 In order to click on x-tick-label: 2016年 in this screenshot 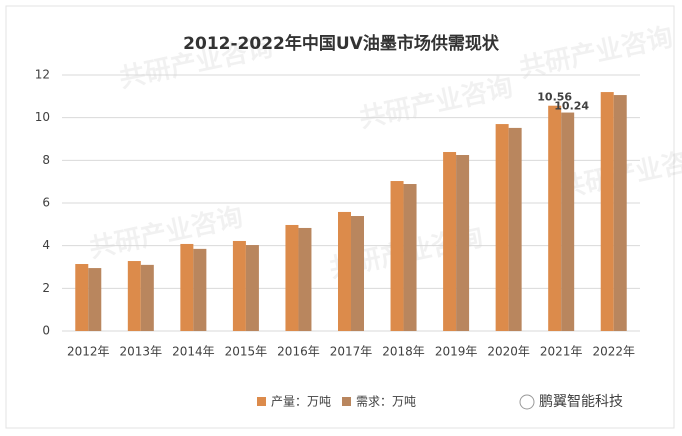, I will do `click(298, 352)`.